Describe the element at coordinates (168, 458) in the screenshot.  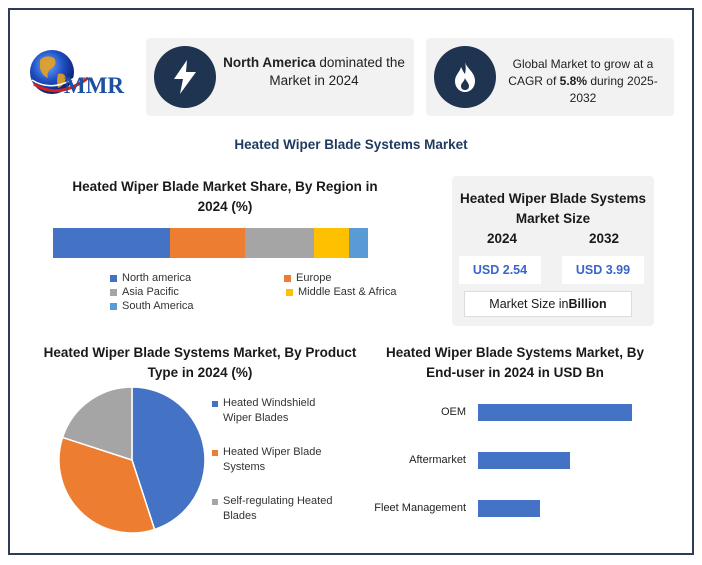
I see `pie-slice-heated-windshield-wiper-blades` at that location.